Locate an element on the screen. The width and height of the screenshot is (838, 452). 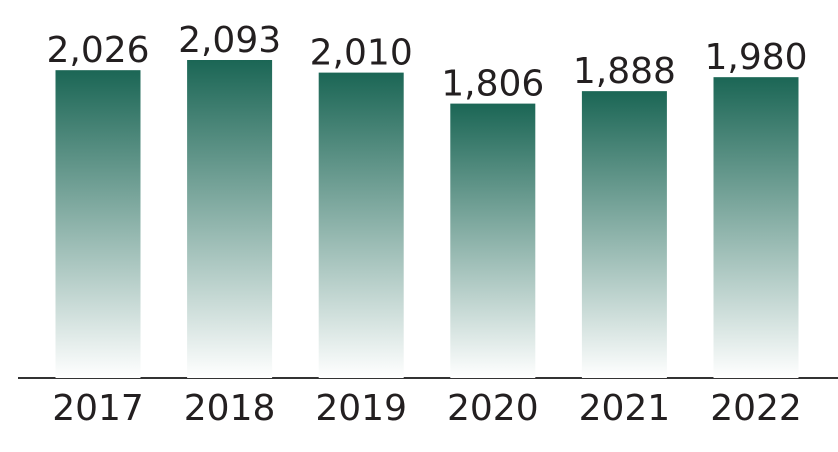
value-label: 1,806 is located at coordinates (492, 84).